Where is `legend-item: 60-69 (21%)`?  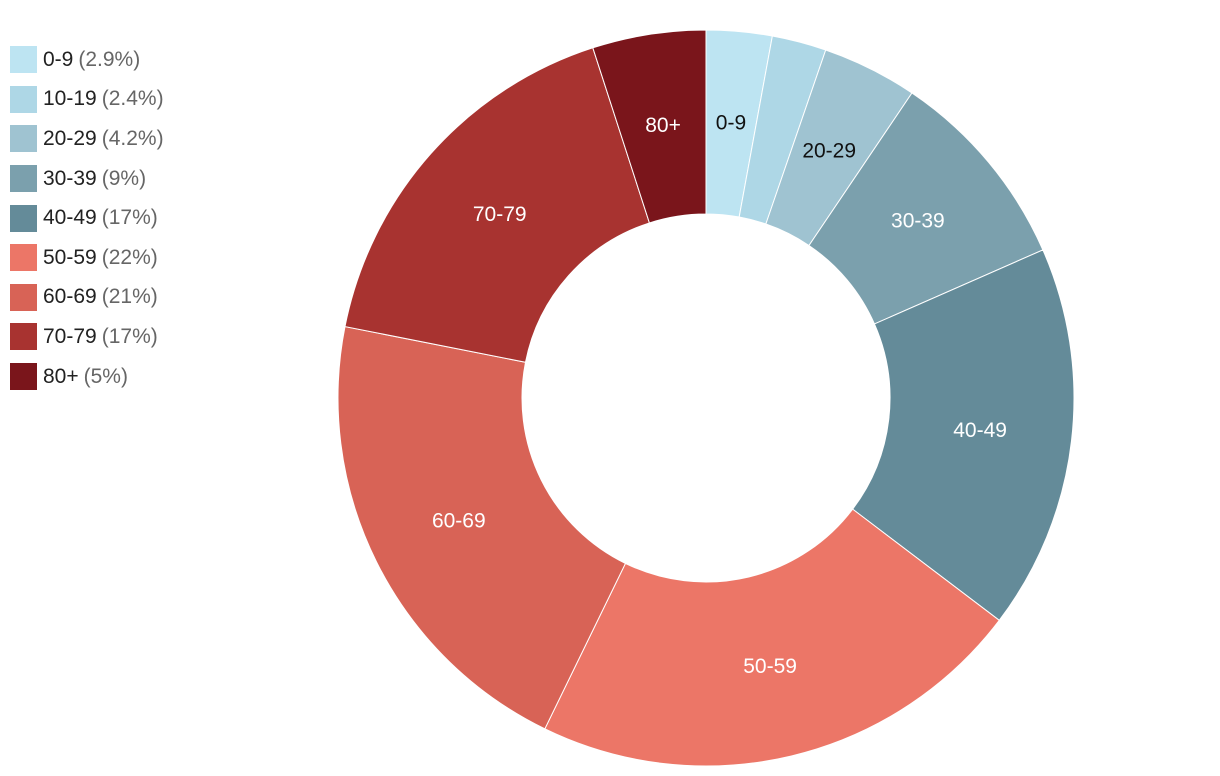
legend-item: 60-69 (21%) is located at coordinates (87, 298).